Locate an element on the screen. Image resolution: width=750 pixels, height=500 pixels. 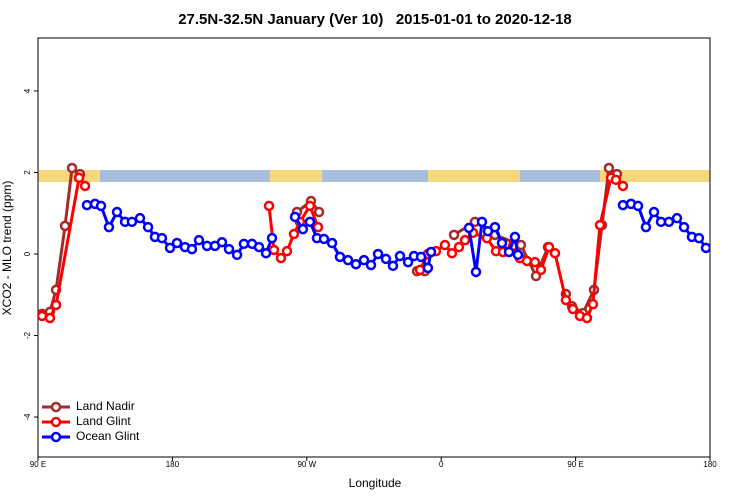
x-tick-label: 0 is located at coordinates (441, 464).